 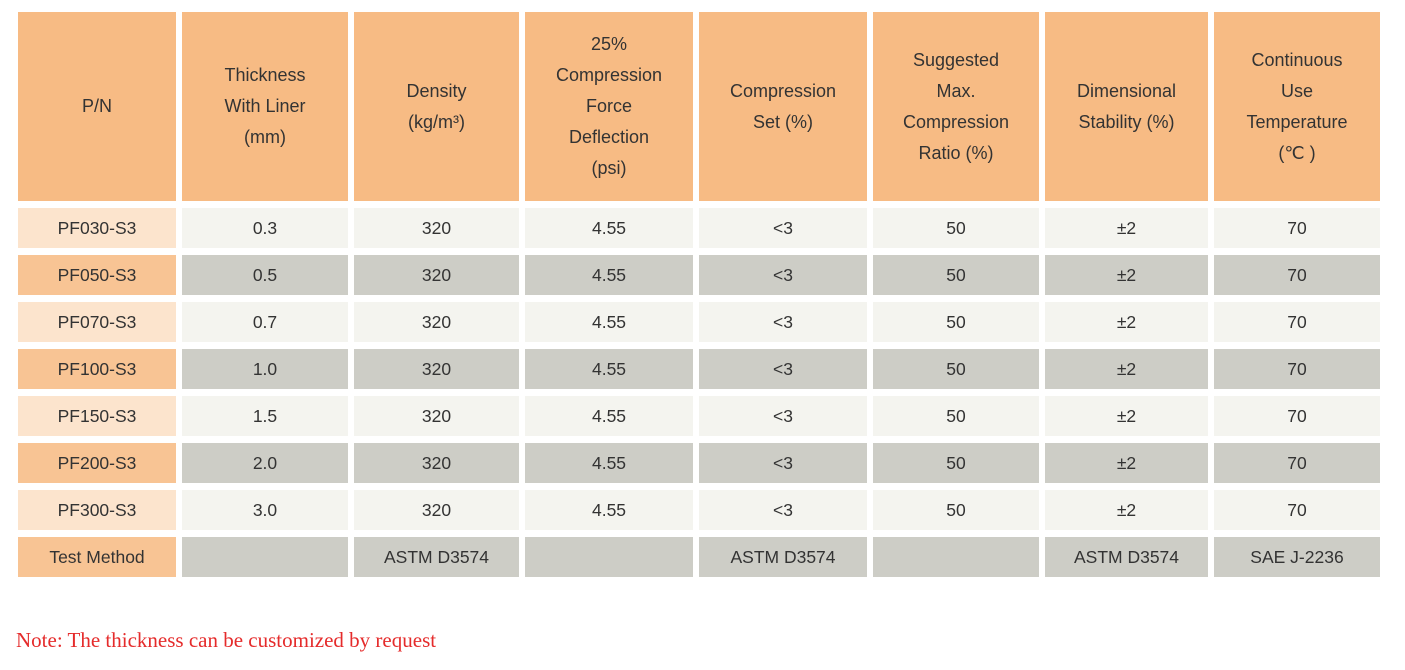 What do you see at coordinates (265, 106) in the screenshot?
I see `column-header-thickness-with-liner-mm: Thickness With Liner (mm)` at bounding box center [265, 106].